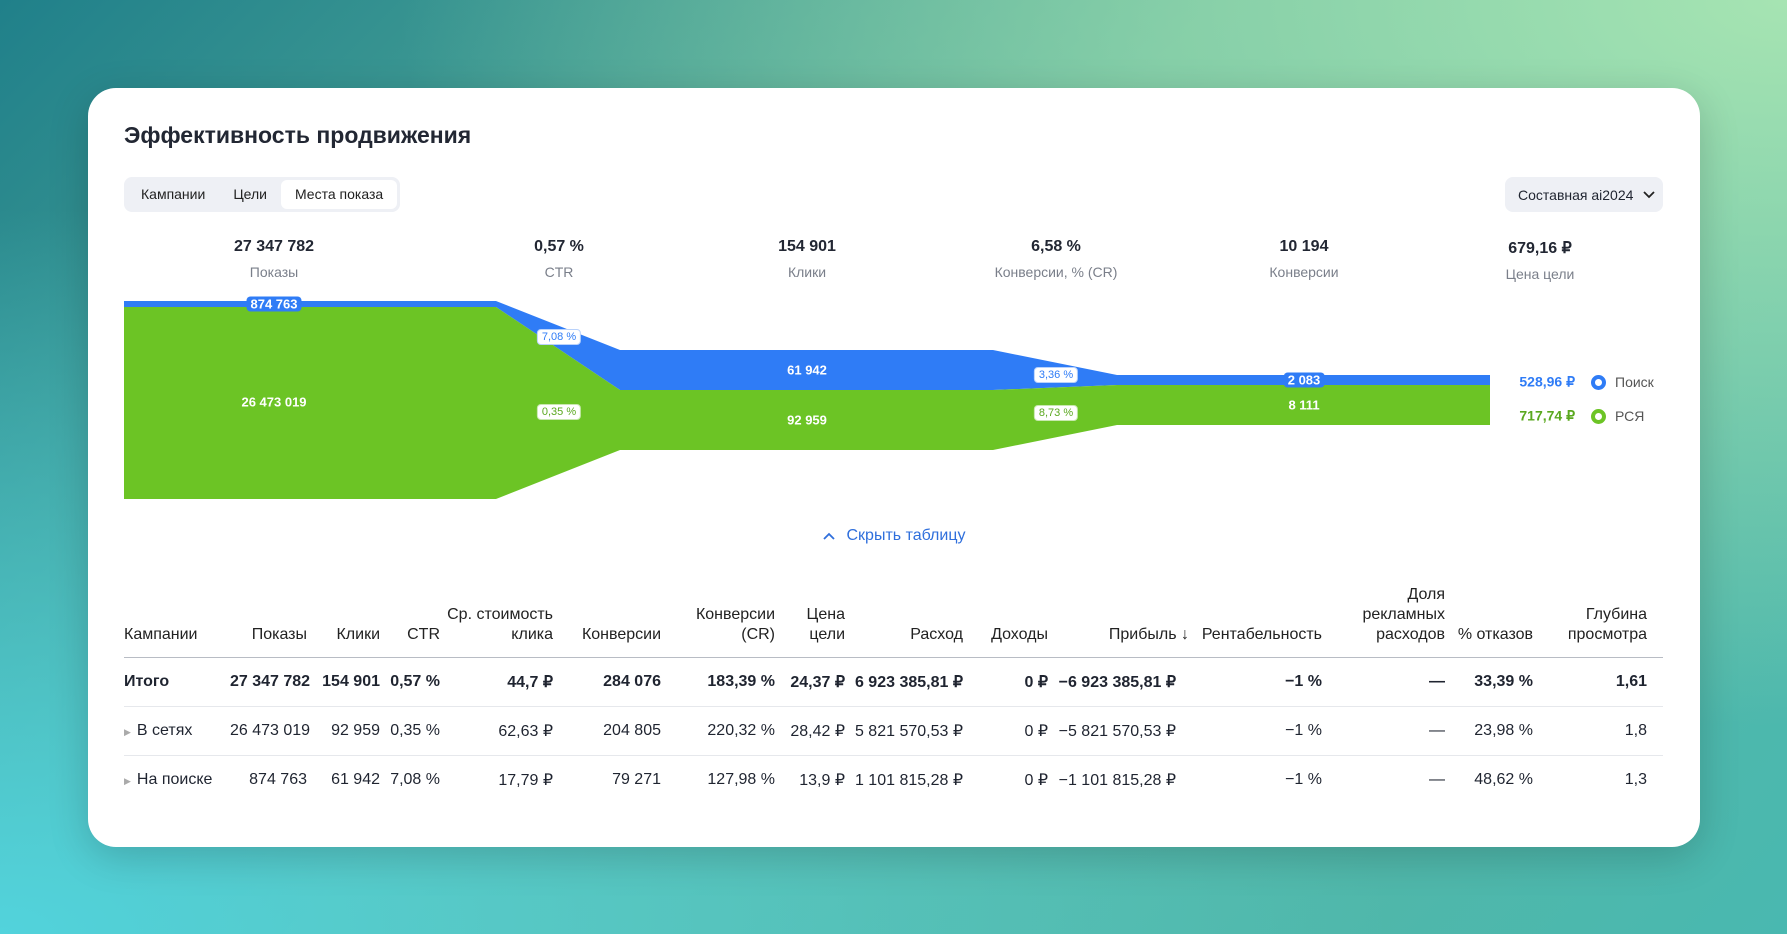  What do you see at coordinates (741, 730) in the screenshot?
I see `cell-text: 220,32 %` at bounding box center [741, 730].